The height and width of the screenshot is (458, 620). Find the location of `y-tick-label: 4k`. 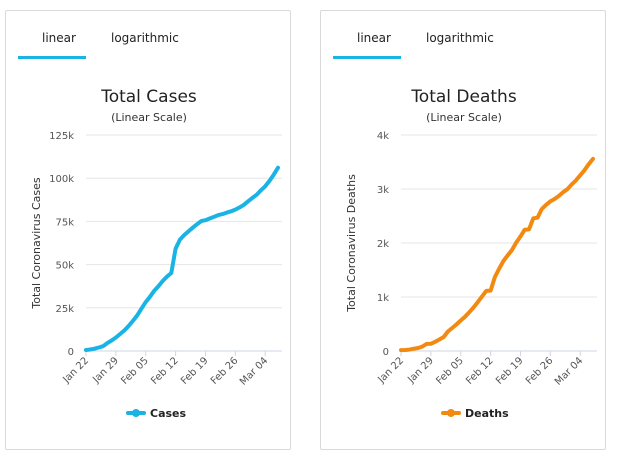

y-tick-label: 4k is located at coordinates (383, 136).